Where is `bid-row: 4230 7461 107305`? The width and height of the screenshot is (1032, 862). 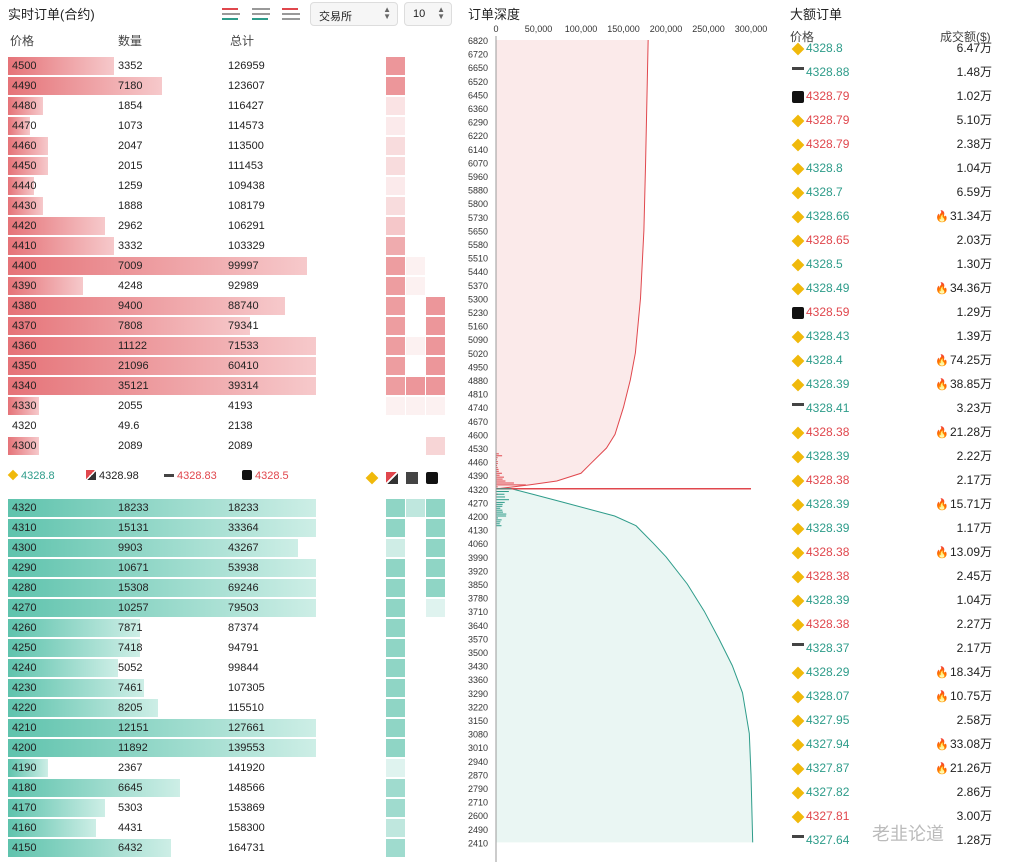
bid-row: 4230 7461 107305 is located at coordinates (233, 688).